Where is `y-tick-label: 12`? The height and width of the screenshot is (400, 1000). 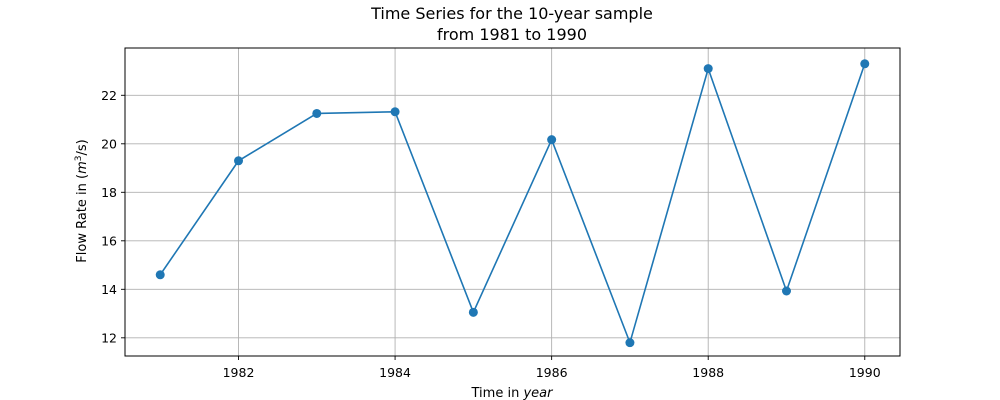
y-tick-label: 12 is located at coordinates (109, 337).